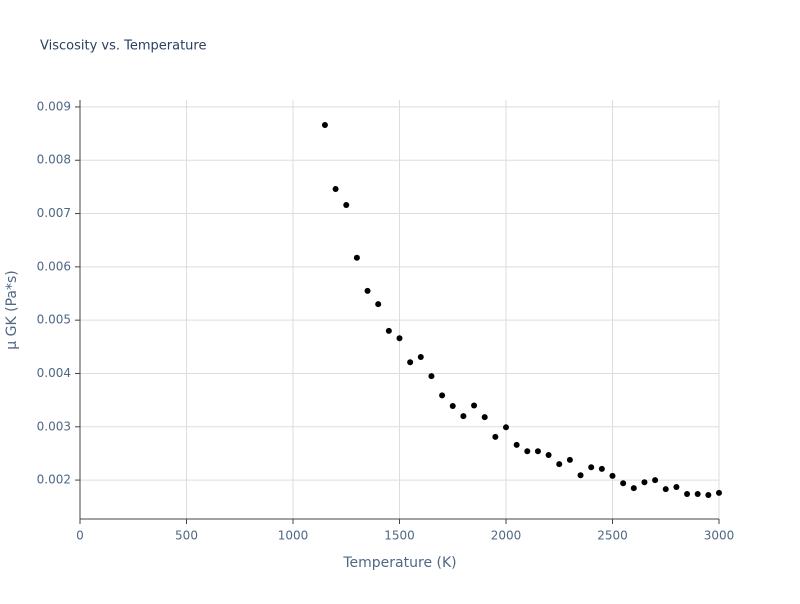 The width and height of the screenshot is (800, 604). Describe the element at coordinates (54, 320) in the screenshot. I see `y-tick-label: 0.005` at that location.